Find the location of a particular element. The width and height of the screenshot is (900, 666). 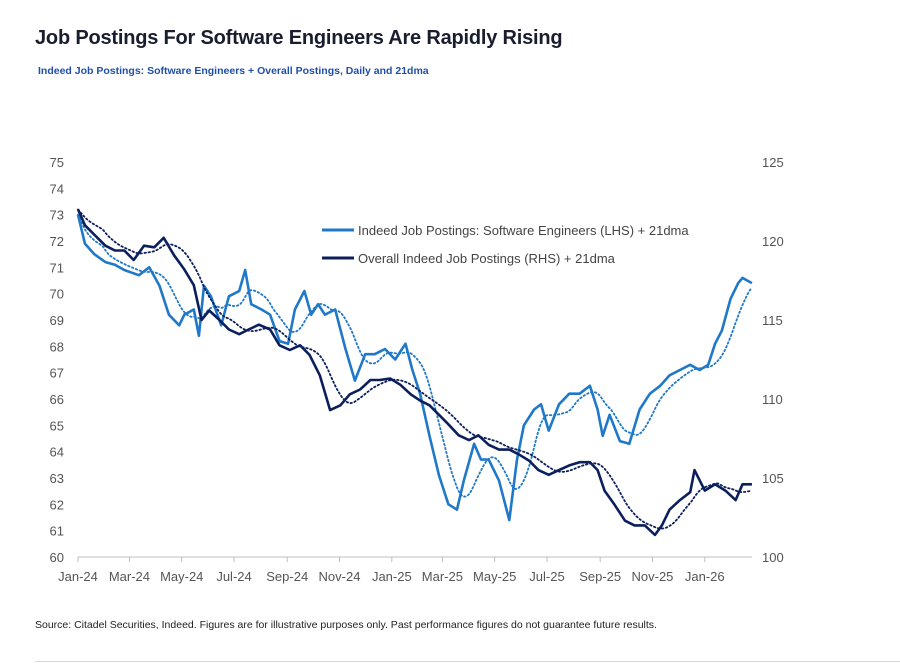

y-left-tick-label: 69 is located at coordinates (57, 320).